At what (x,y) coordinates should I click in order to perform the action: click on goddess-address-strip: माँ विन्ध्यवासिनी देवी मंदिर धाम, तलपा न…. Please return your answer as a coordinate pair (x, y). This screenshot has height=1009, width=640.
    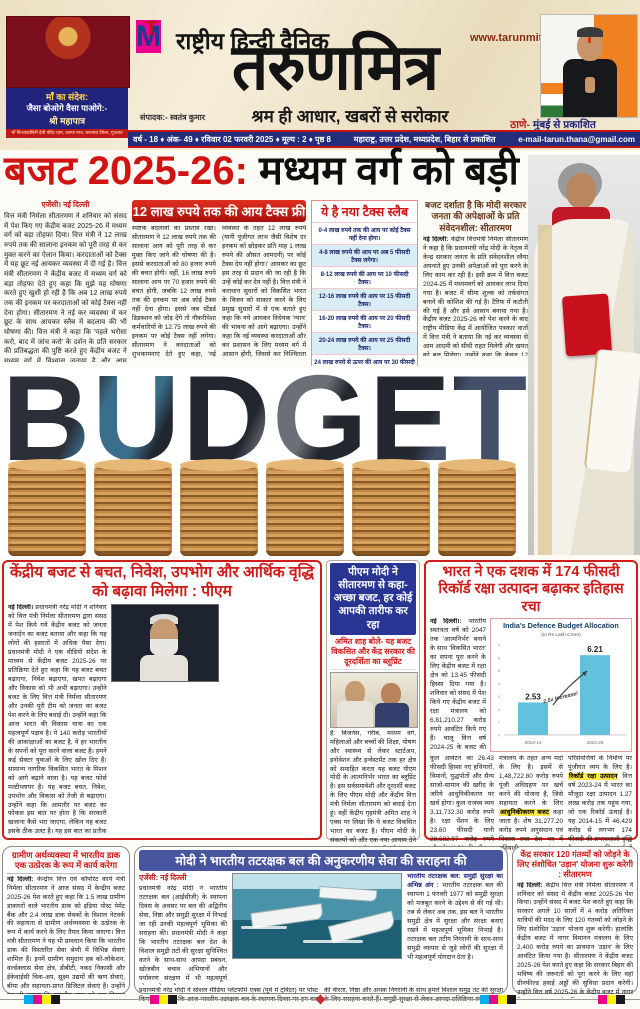
    Looking at the image, I should click on (67, 133).